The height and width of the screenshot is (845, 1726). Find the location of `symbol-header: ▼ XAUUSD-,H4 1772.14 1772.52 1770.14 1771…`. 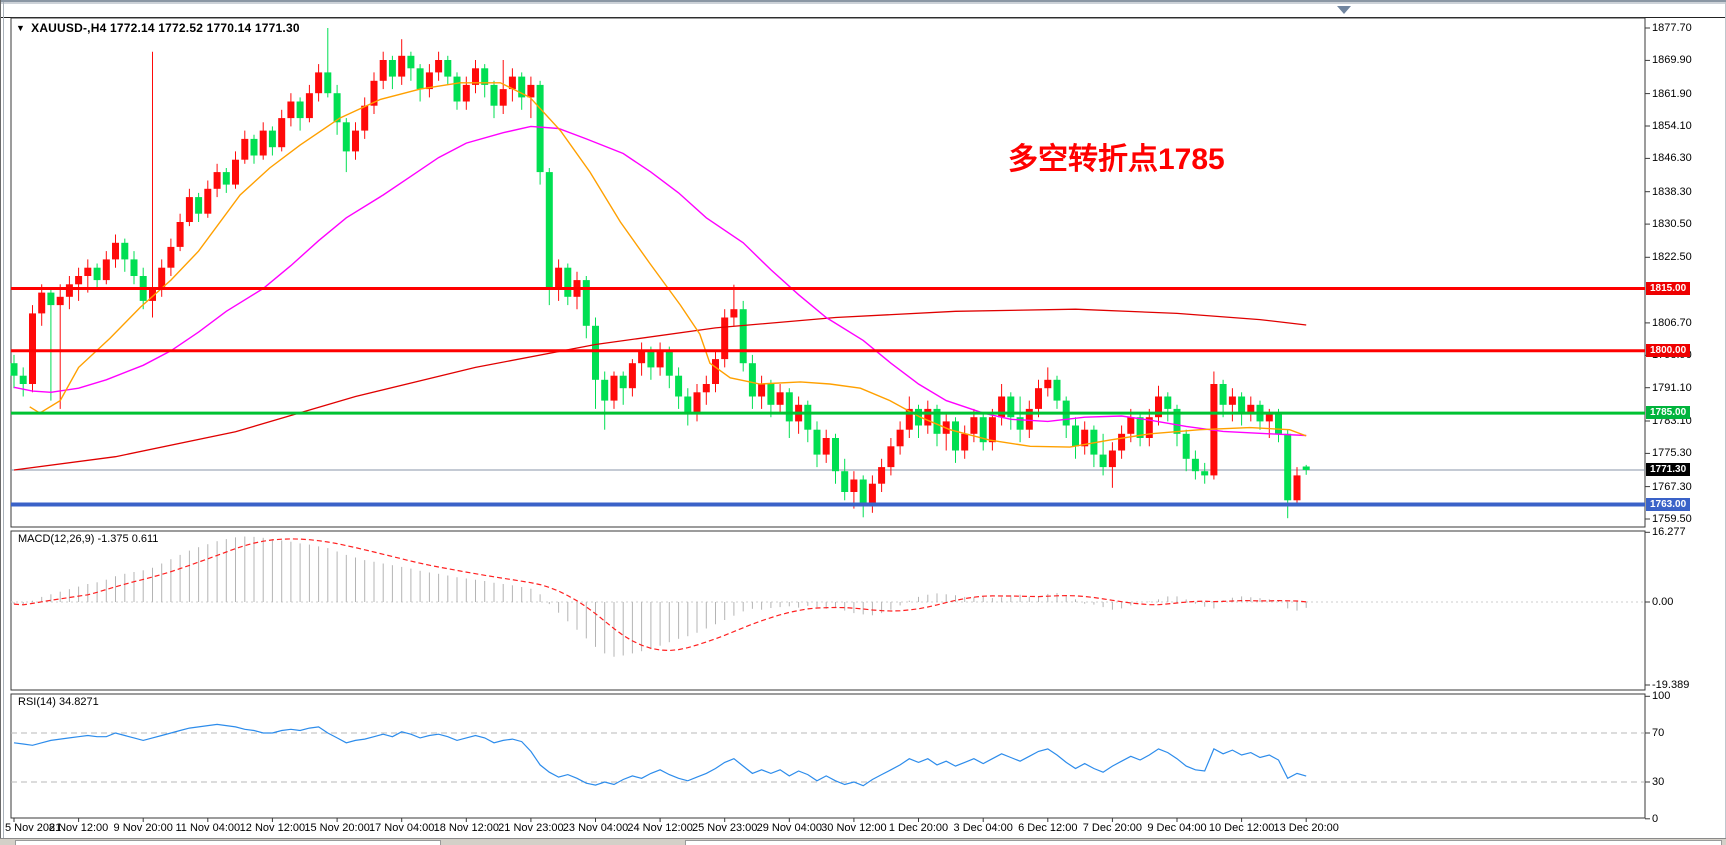

symbol-header: ▼ XAUUSD-,H4 1772.14 1772.52 1770.14 1771… is located at coordinates (158, 28).